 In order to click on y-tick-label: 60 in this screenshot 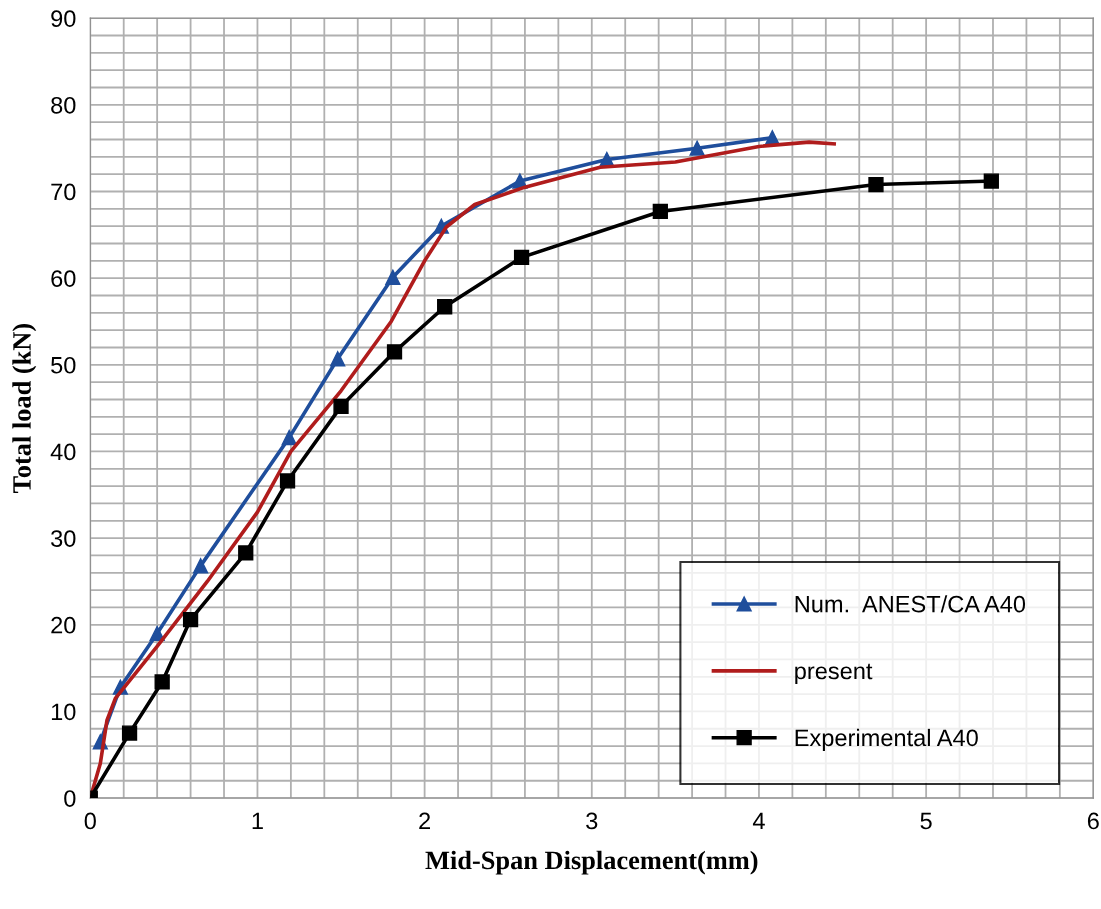, I will do `click(63, 278)`.